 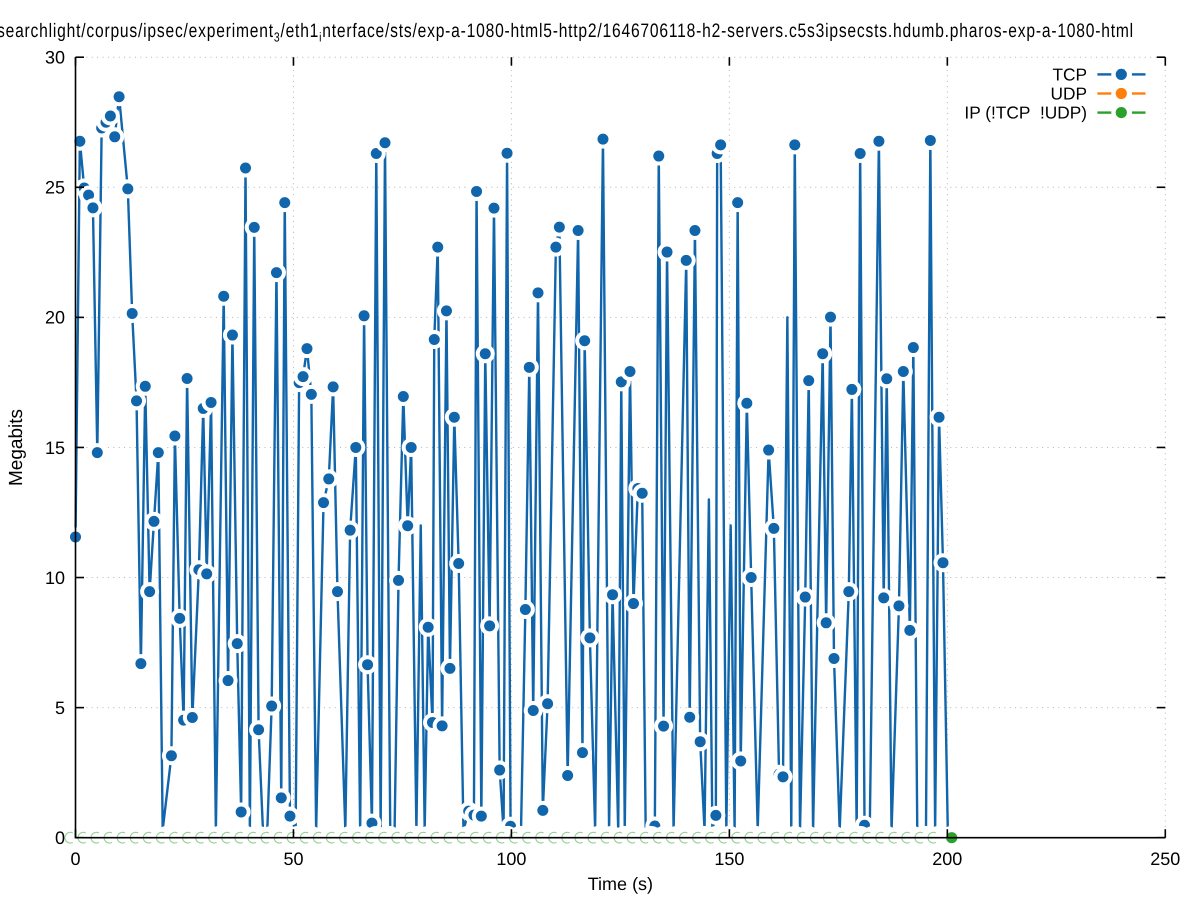 What do you see at coordinates (16, 447) in the screenshot?
I see `svg-text: Megabits` at bounding box center [16, 447].